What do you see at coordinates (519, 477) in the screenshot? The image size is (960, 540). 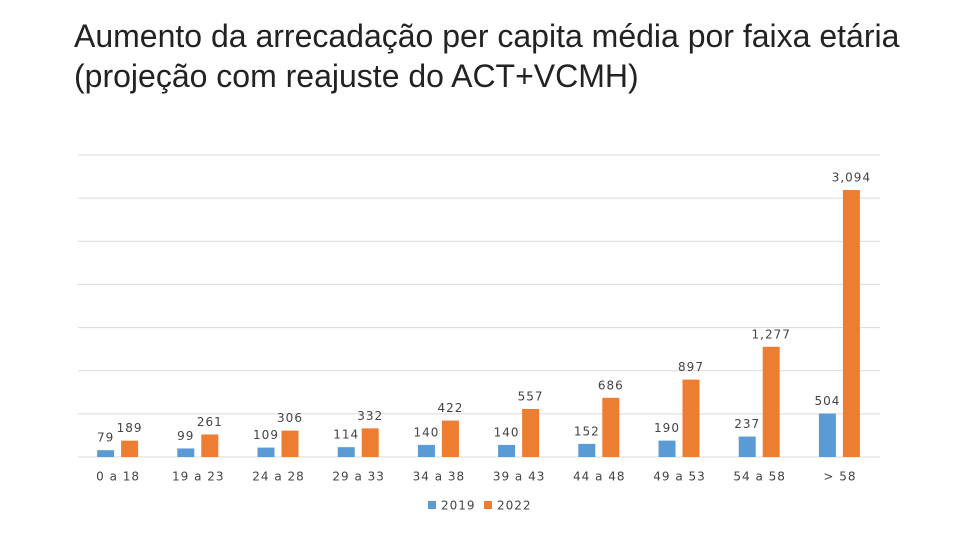 I see `x-tick-label: 39 a 43` at bounding box center [519, 477].